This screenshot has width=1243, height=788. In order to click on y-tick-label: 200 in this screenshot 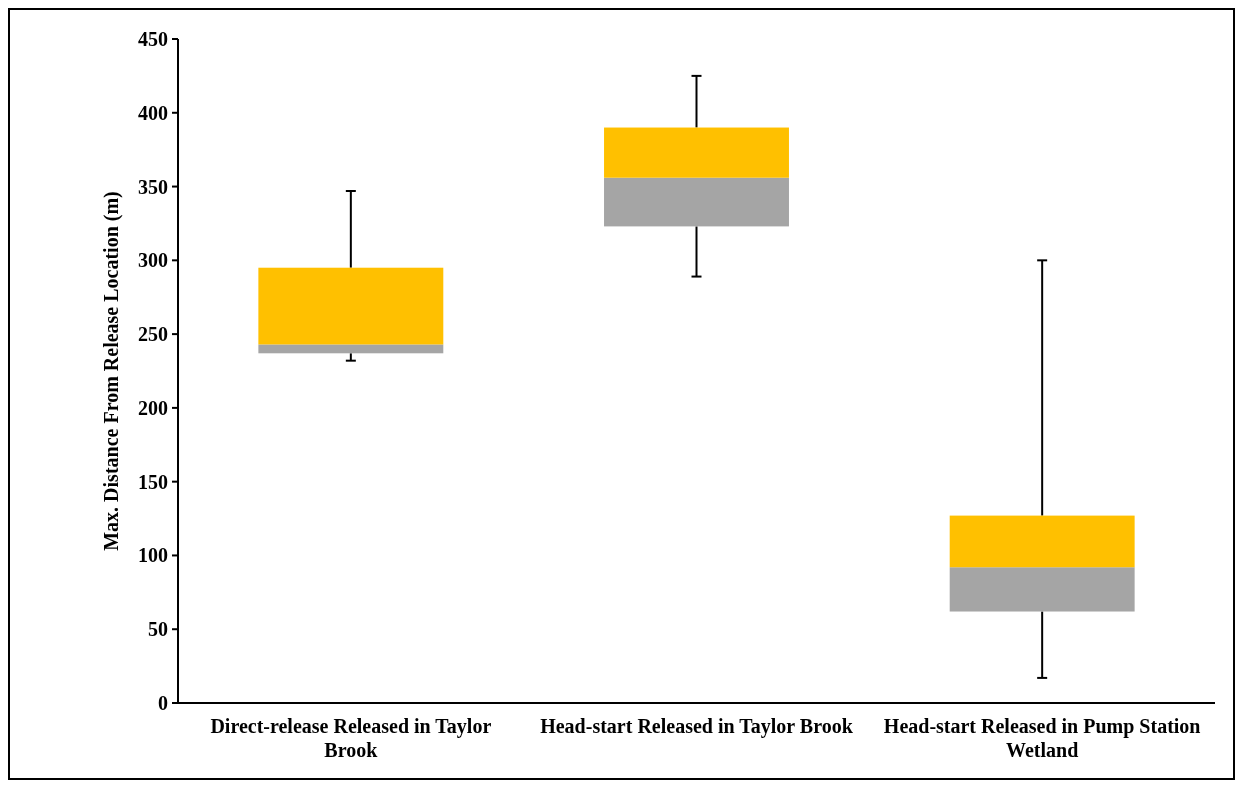, I will do `click(153, 407)`.